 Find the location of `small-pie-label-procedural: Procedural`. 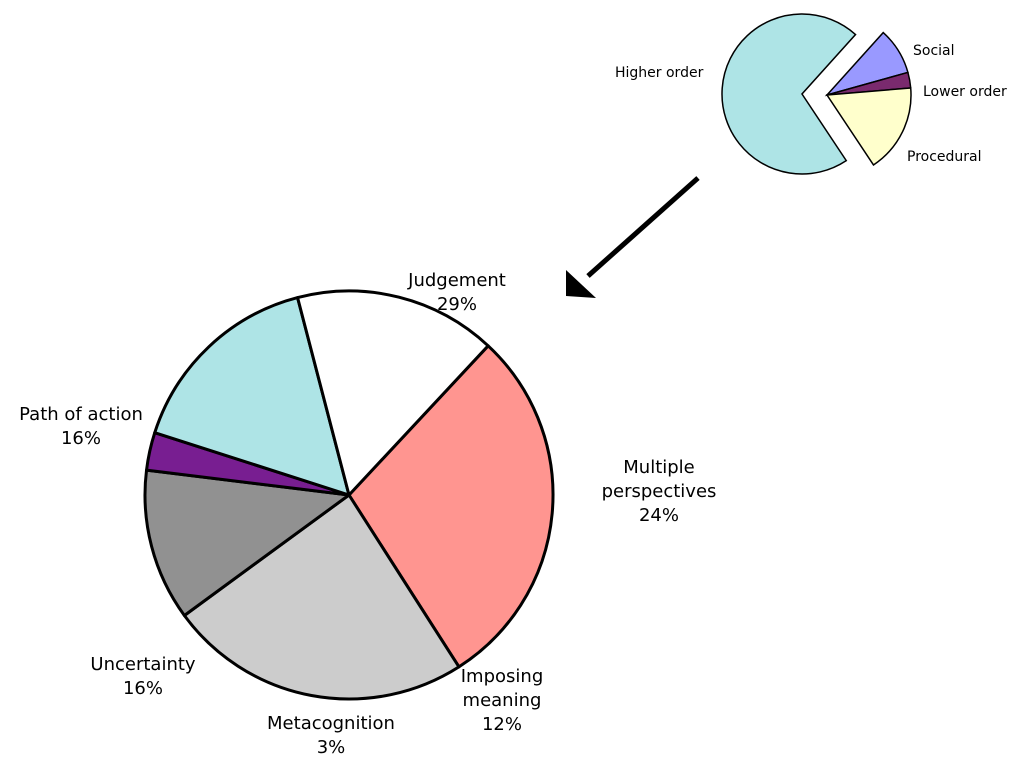

small-pie-label-procedural: Procedural is located at coordinates (944, 157).